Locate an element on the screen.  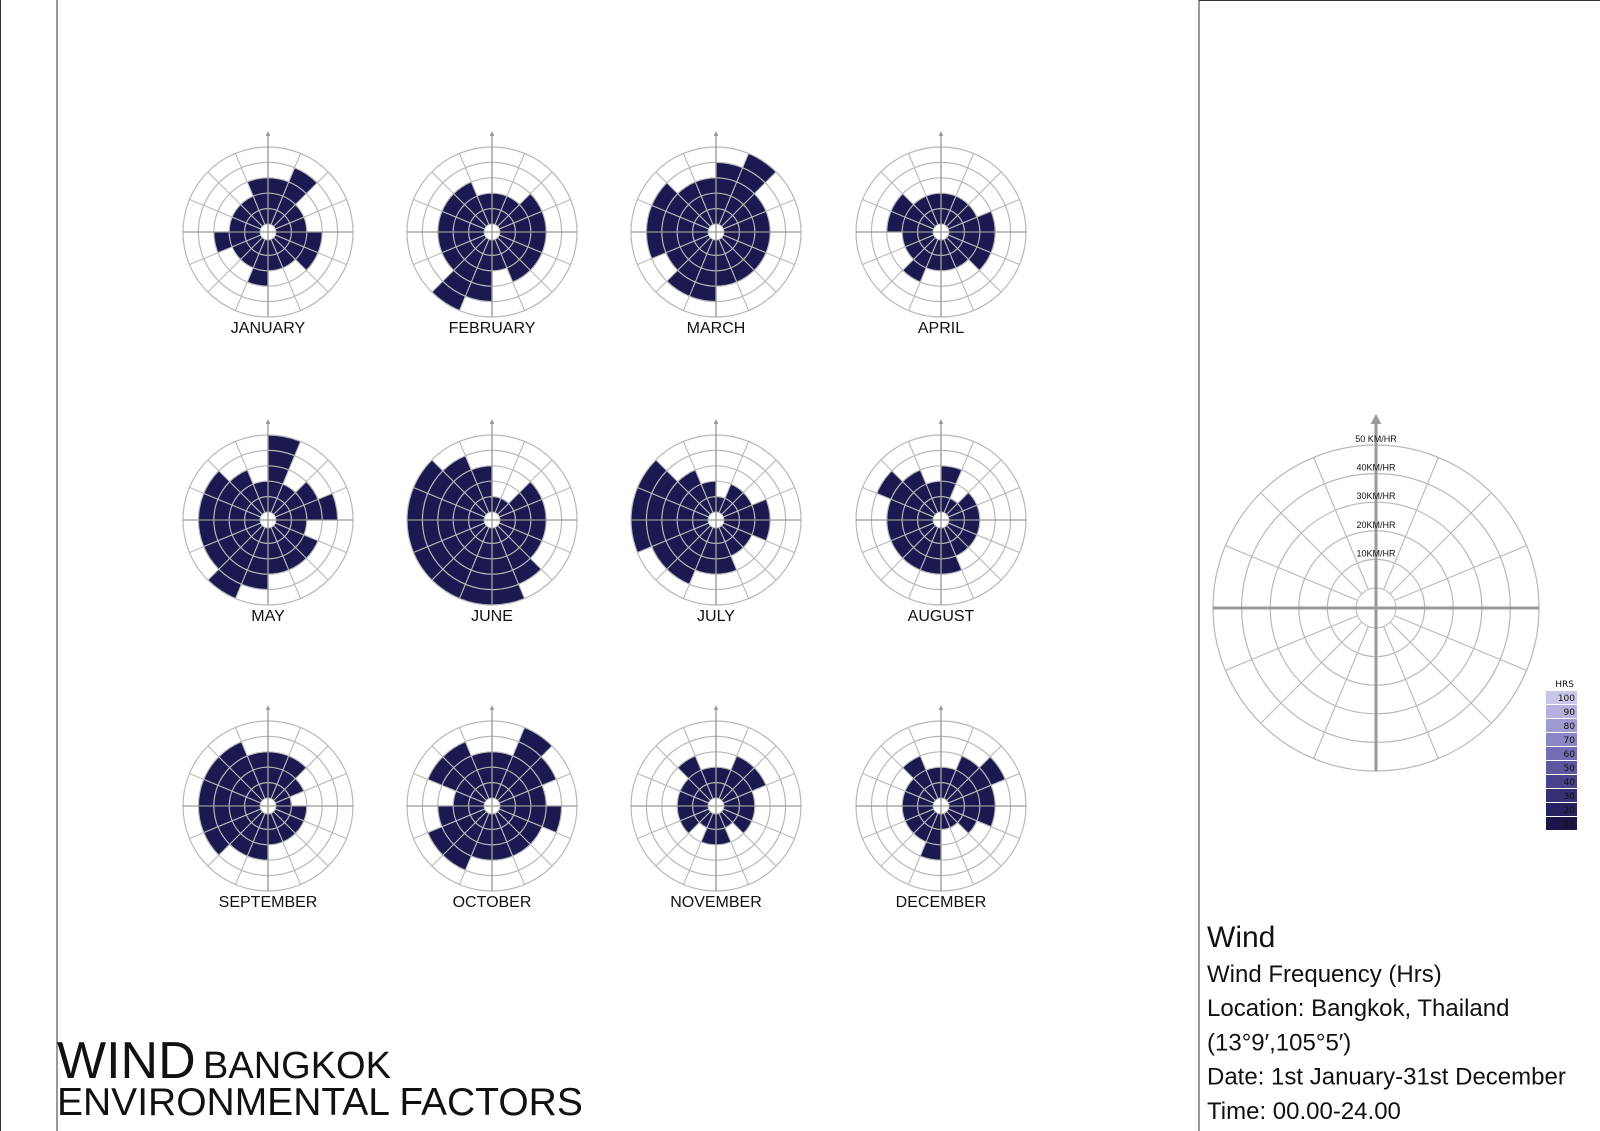
poster-subtitle: ENVIRONMENTAL FACTORS is located at coordinates (320, 1102).